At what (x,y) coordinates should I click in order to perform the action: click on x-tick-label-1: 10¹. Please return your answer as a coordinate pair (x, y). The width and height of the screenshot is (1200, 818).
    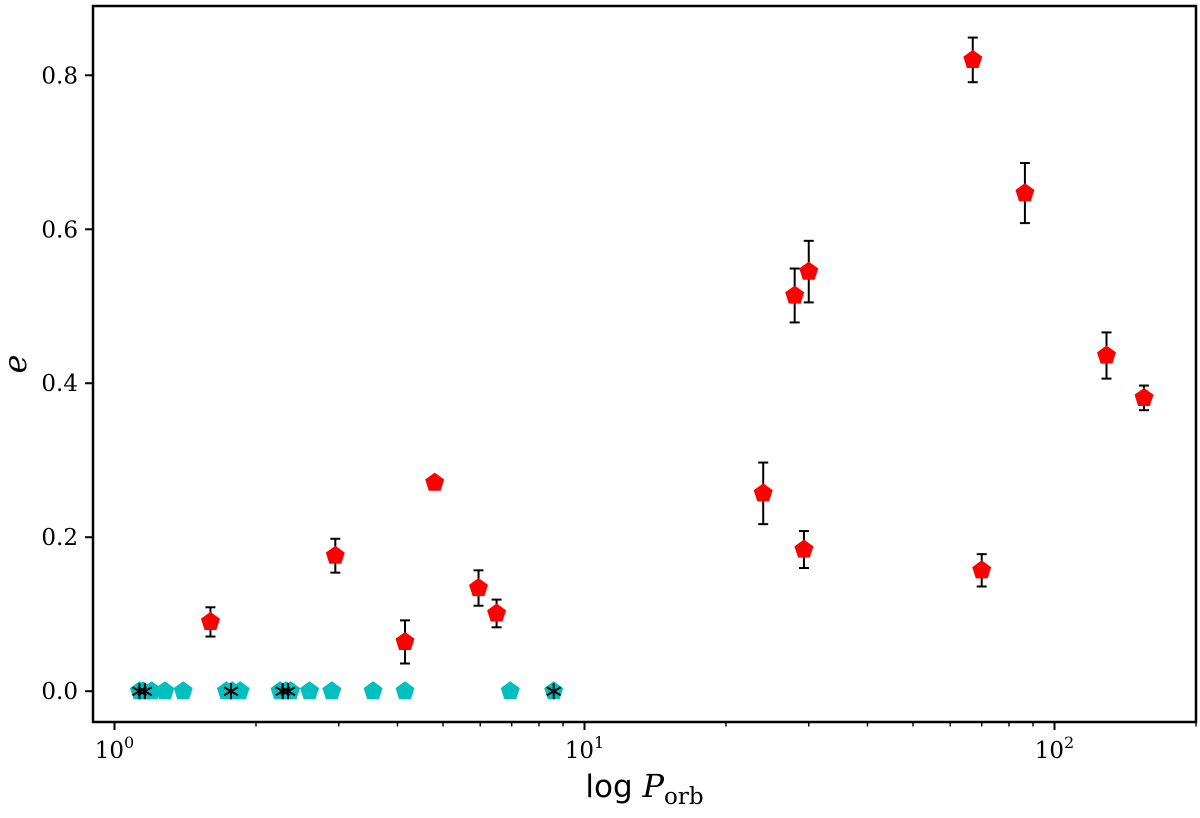
    Looking at the image, I should click on (584, 748).